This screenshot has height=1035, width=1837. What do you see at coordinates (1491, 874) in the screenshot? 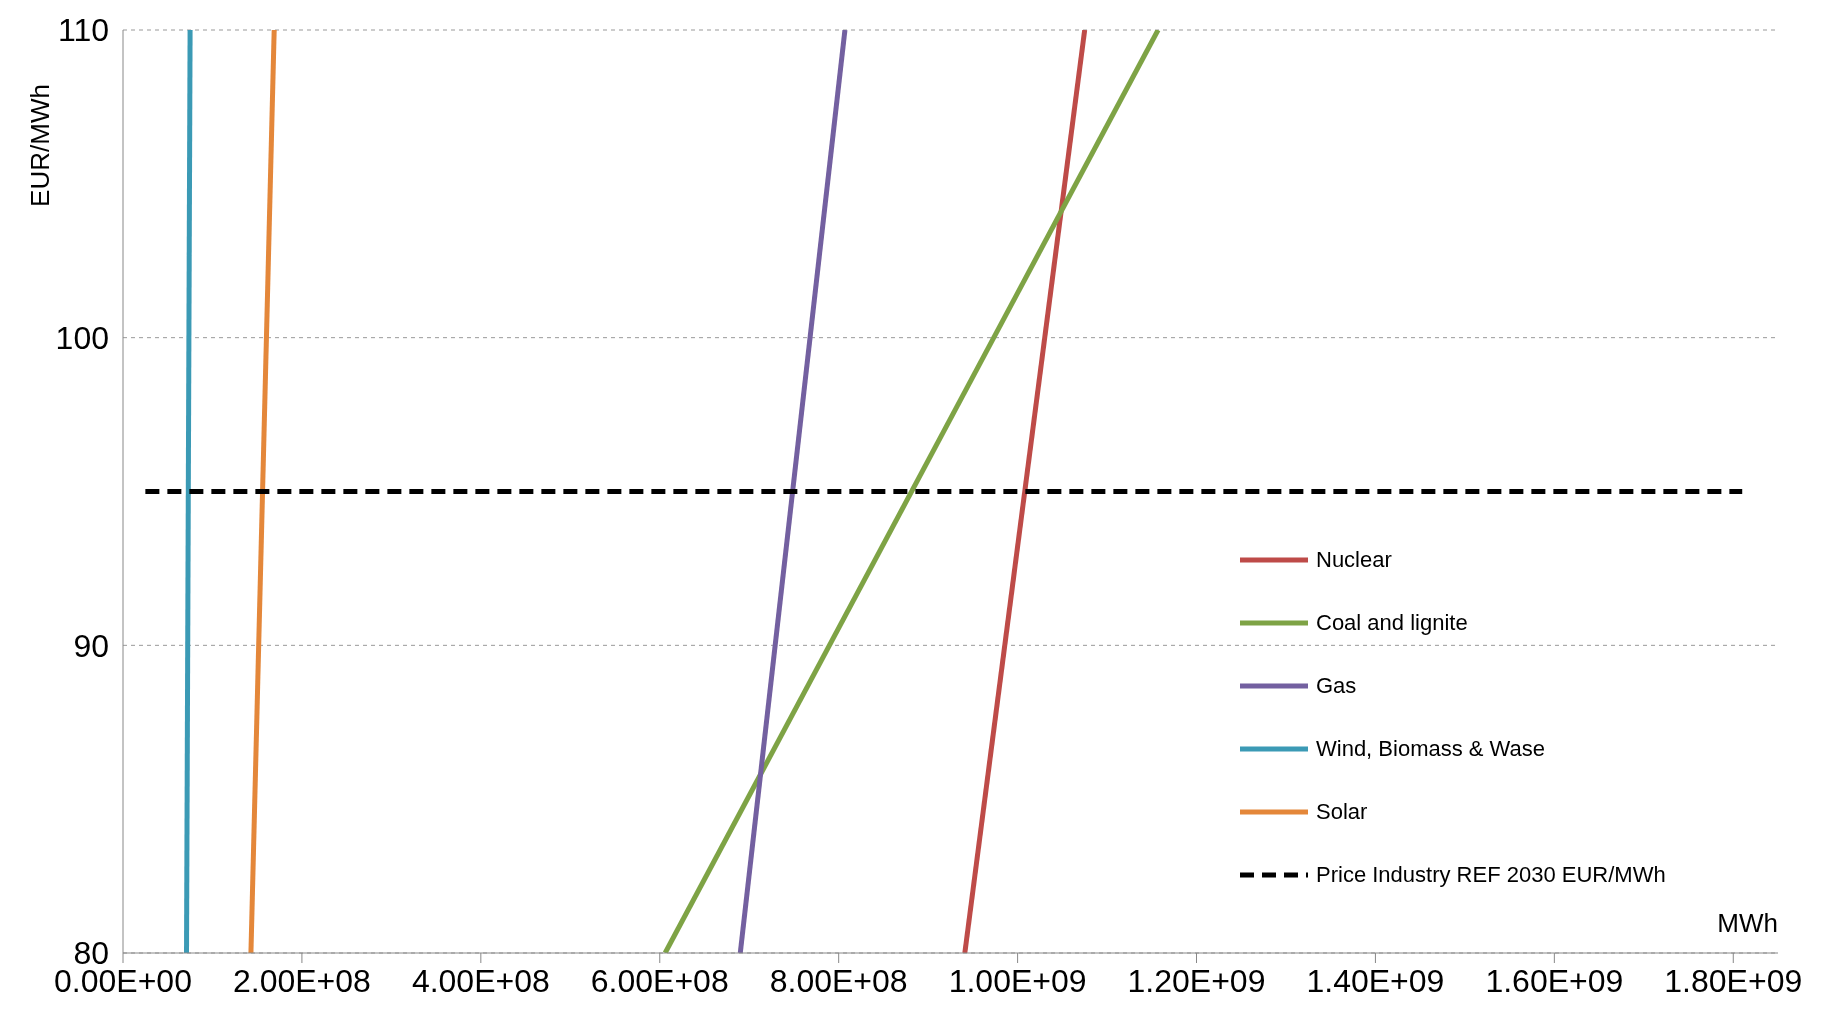
I see `legend-label: Price Industry REF 2030 EUR/MWh` at bounding box center [1491, 874].